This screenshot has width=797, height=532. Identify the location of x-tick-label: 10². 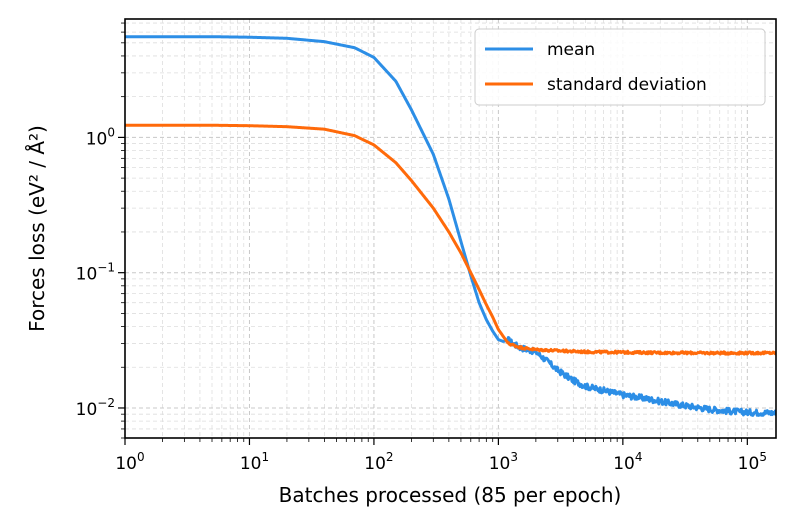
(378, 462).